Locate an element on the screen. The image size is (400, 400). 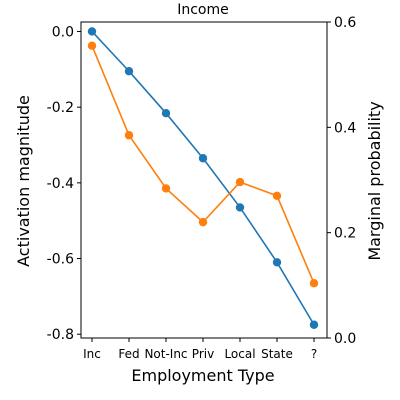
left-y-tick-label-3: -0.6 is located at coordinates (60, 260).